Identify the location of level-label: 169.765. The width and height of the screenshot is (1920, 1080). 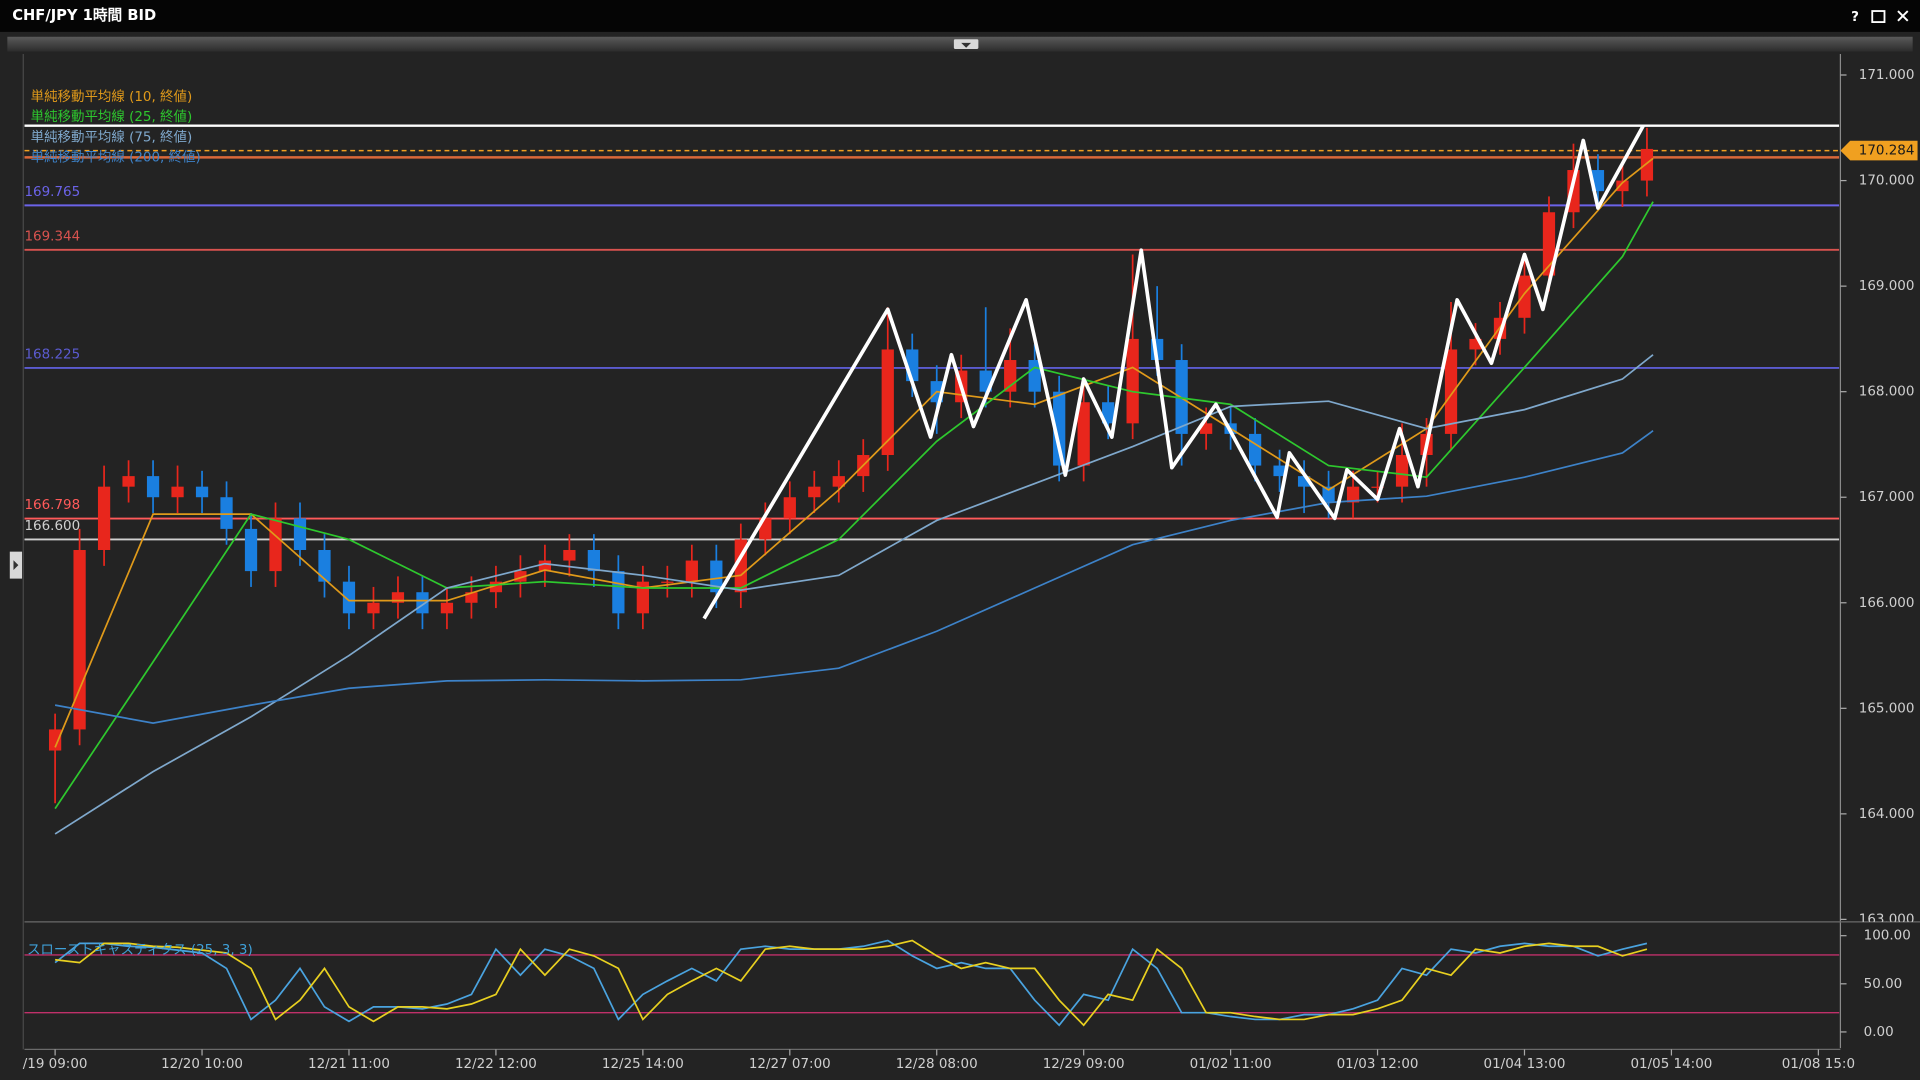
(52, 192).